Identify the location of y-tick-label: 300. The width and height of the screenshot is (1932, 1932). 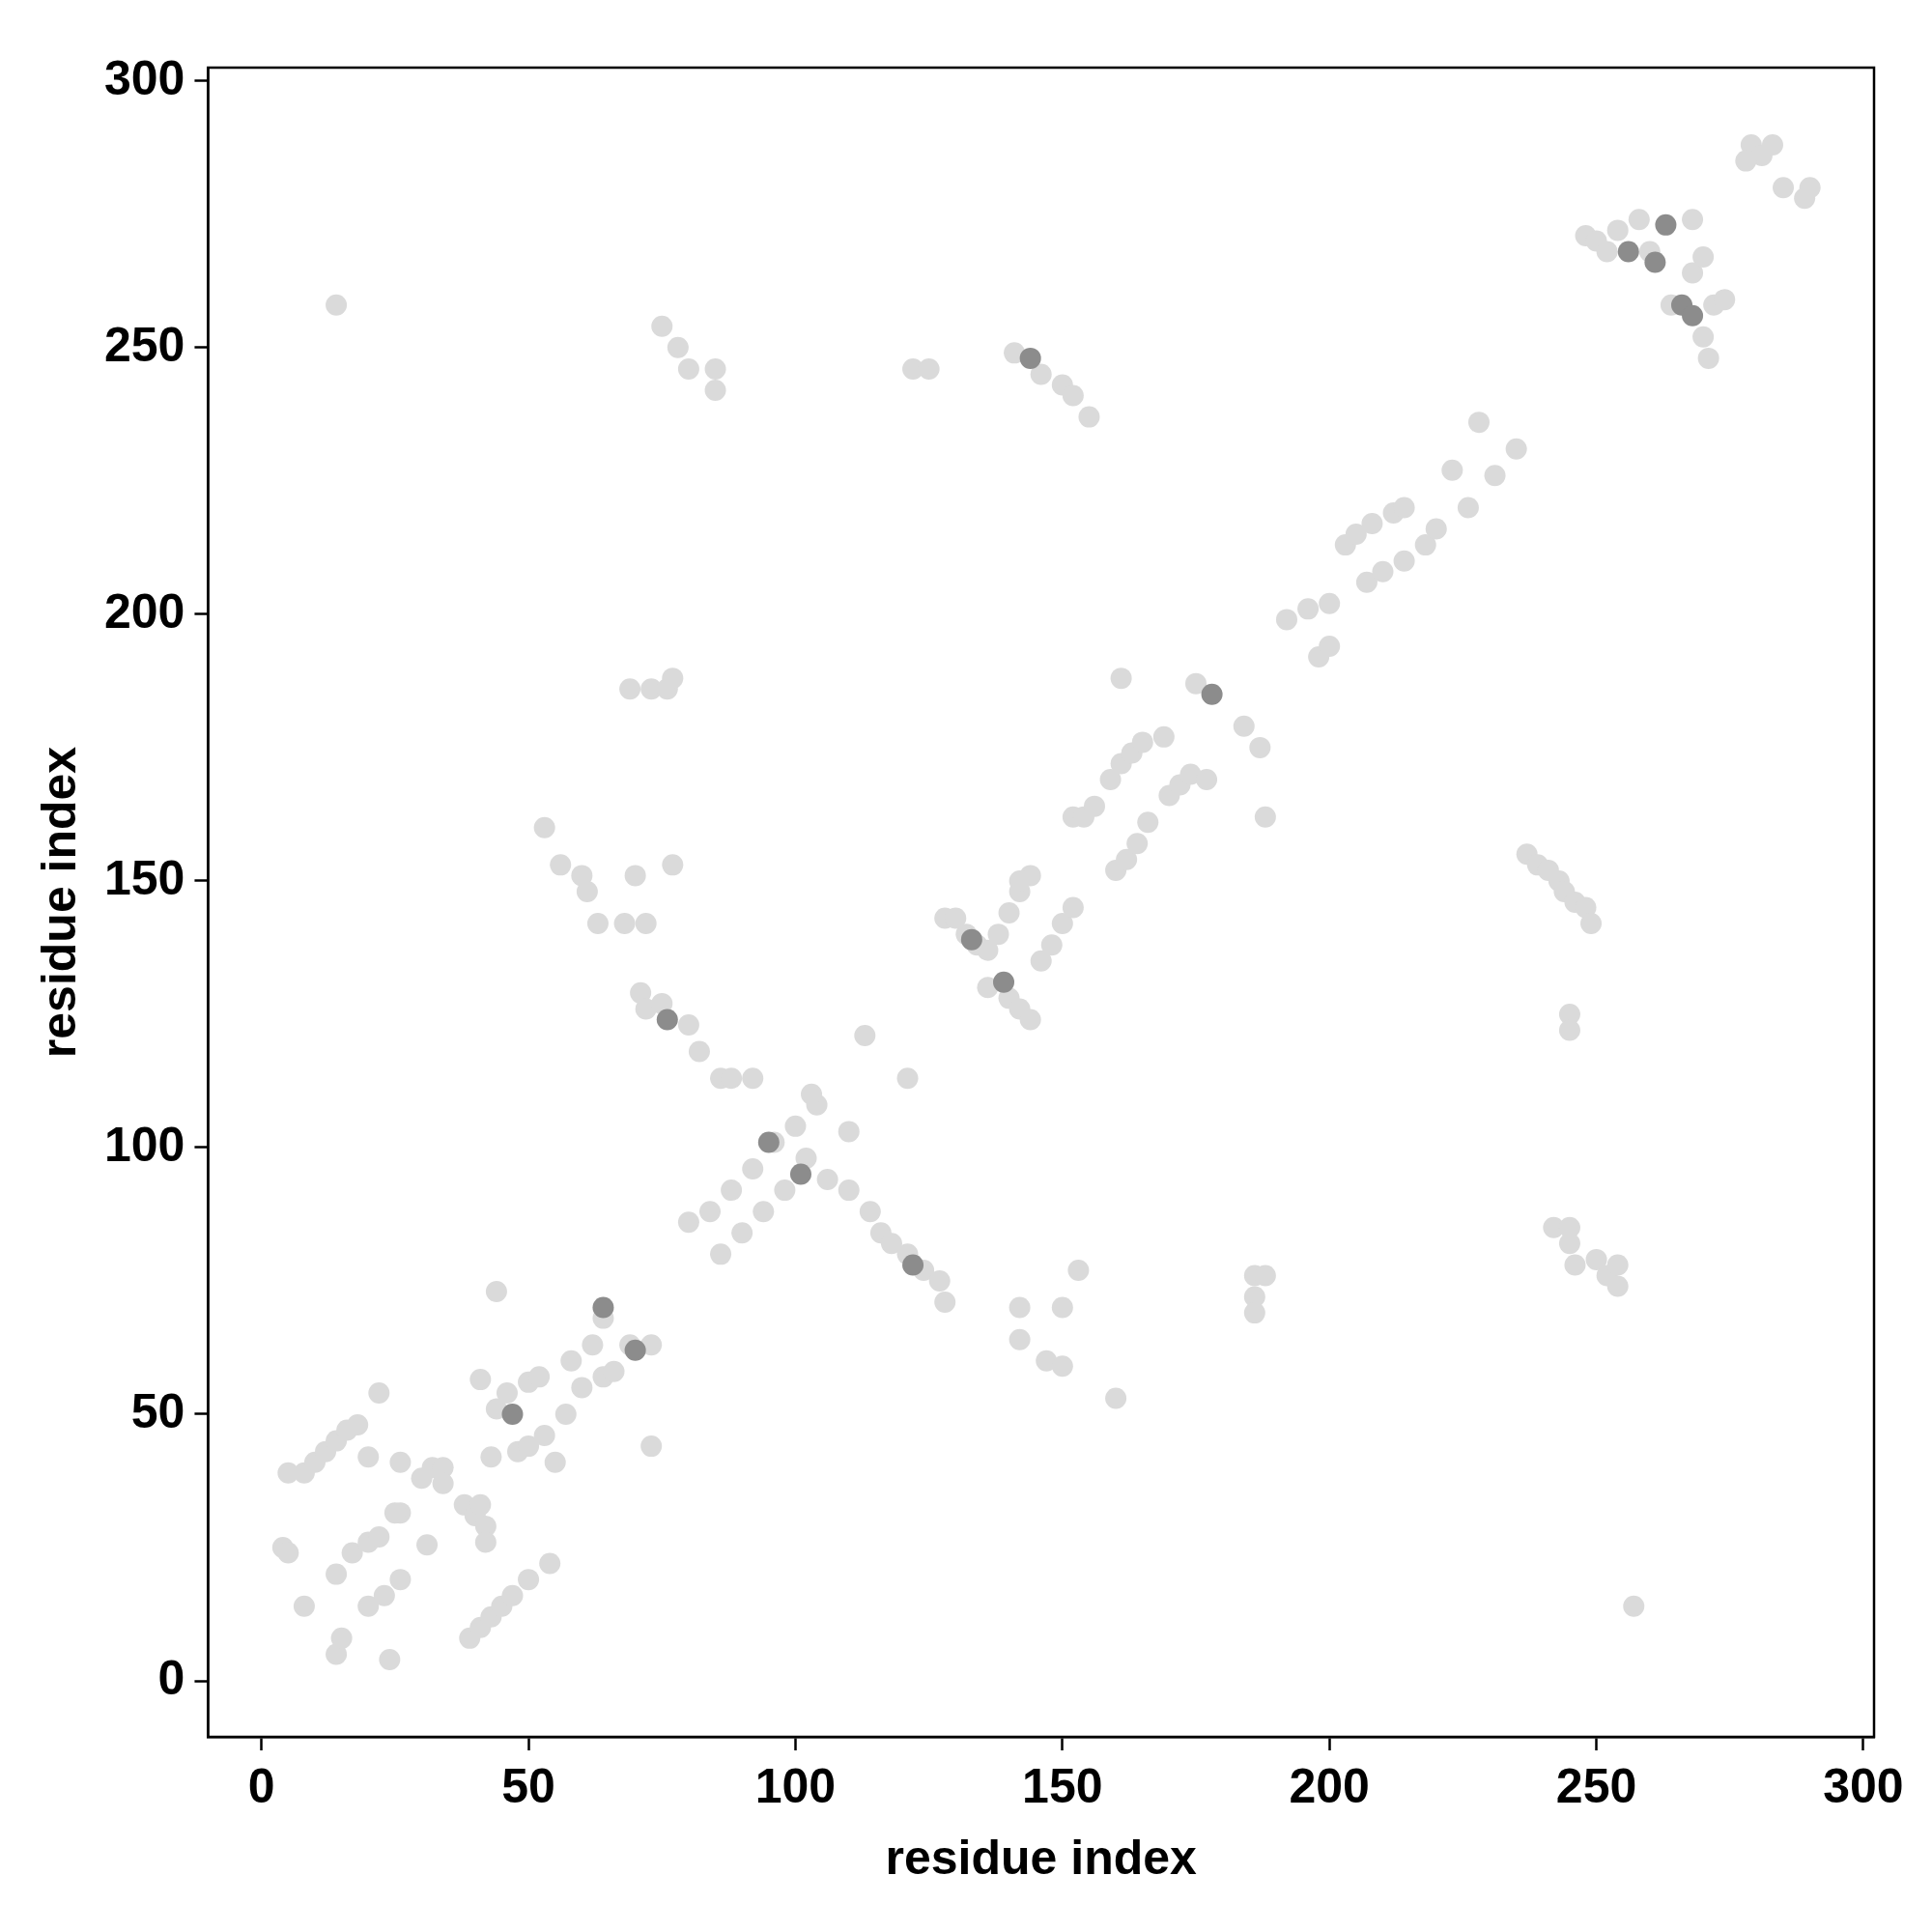
(144, 77).